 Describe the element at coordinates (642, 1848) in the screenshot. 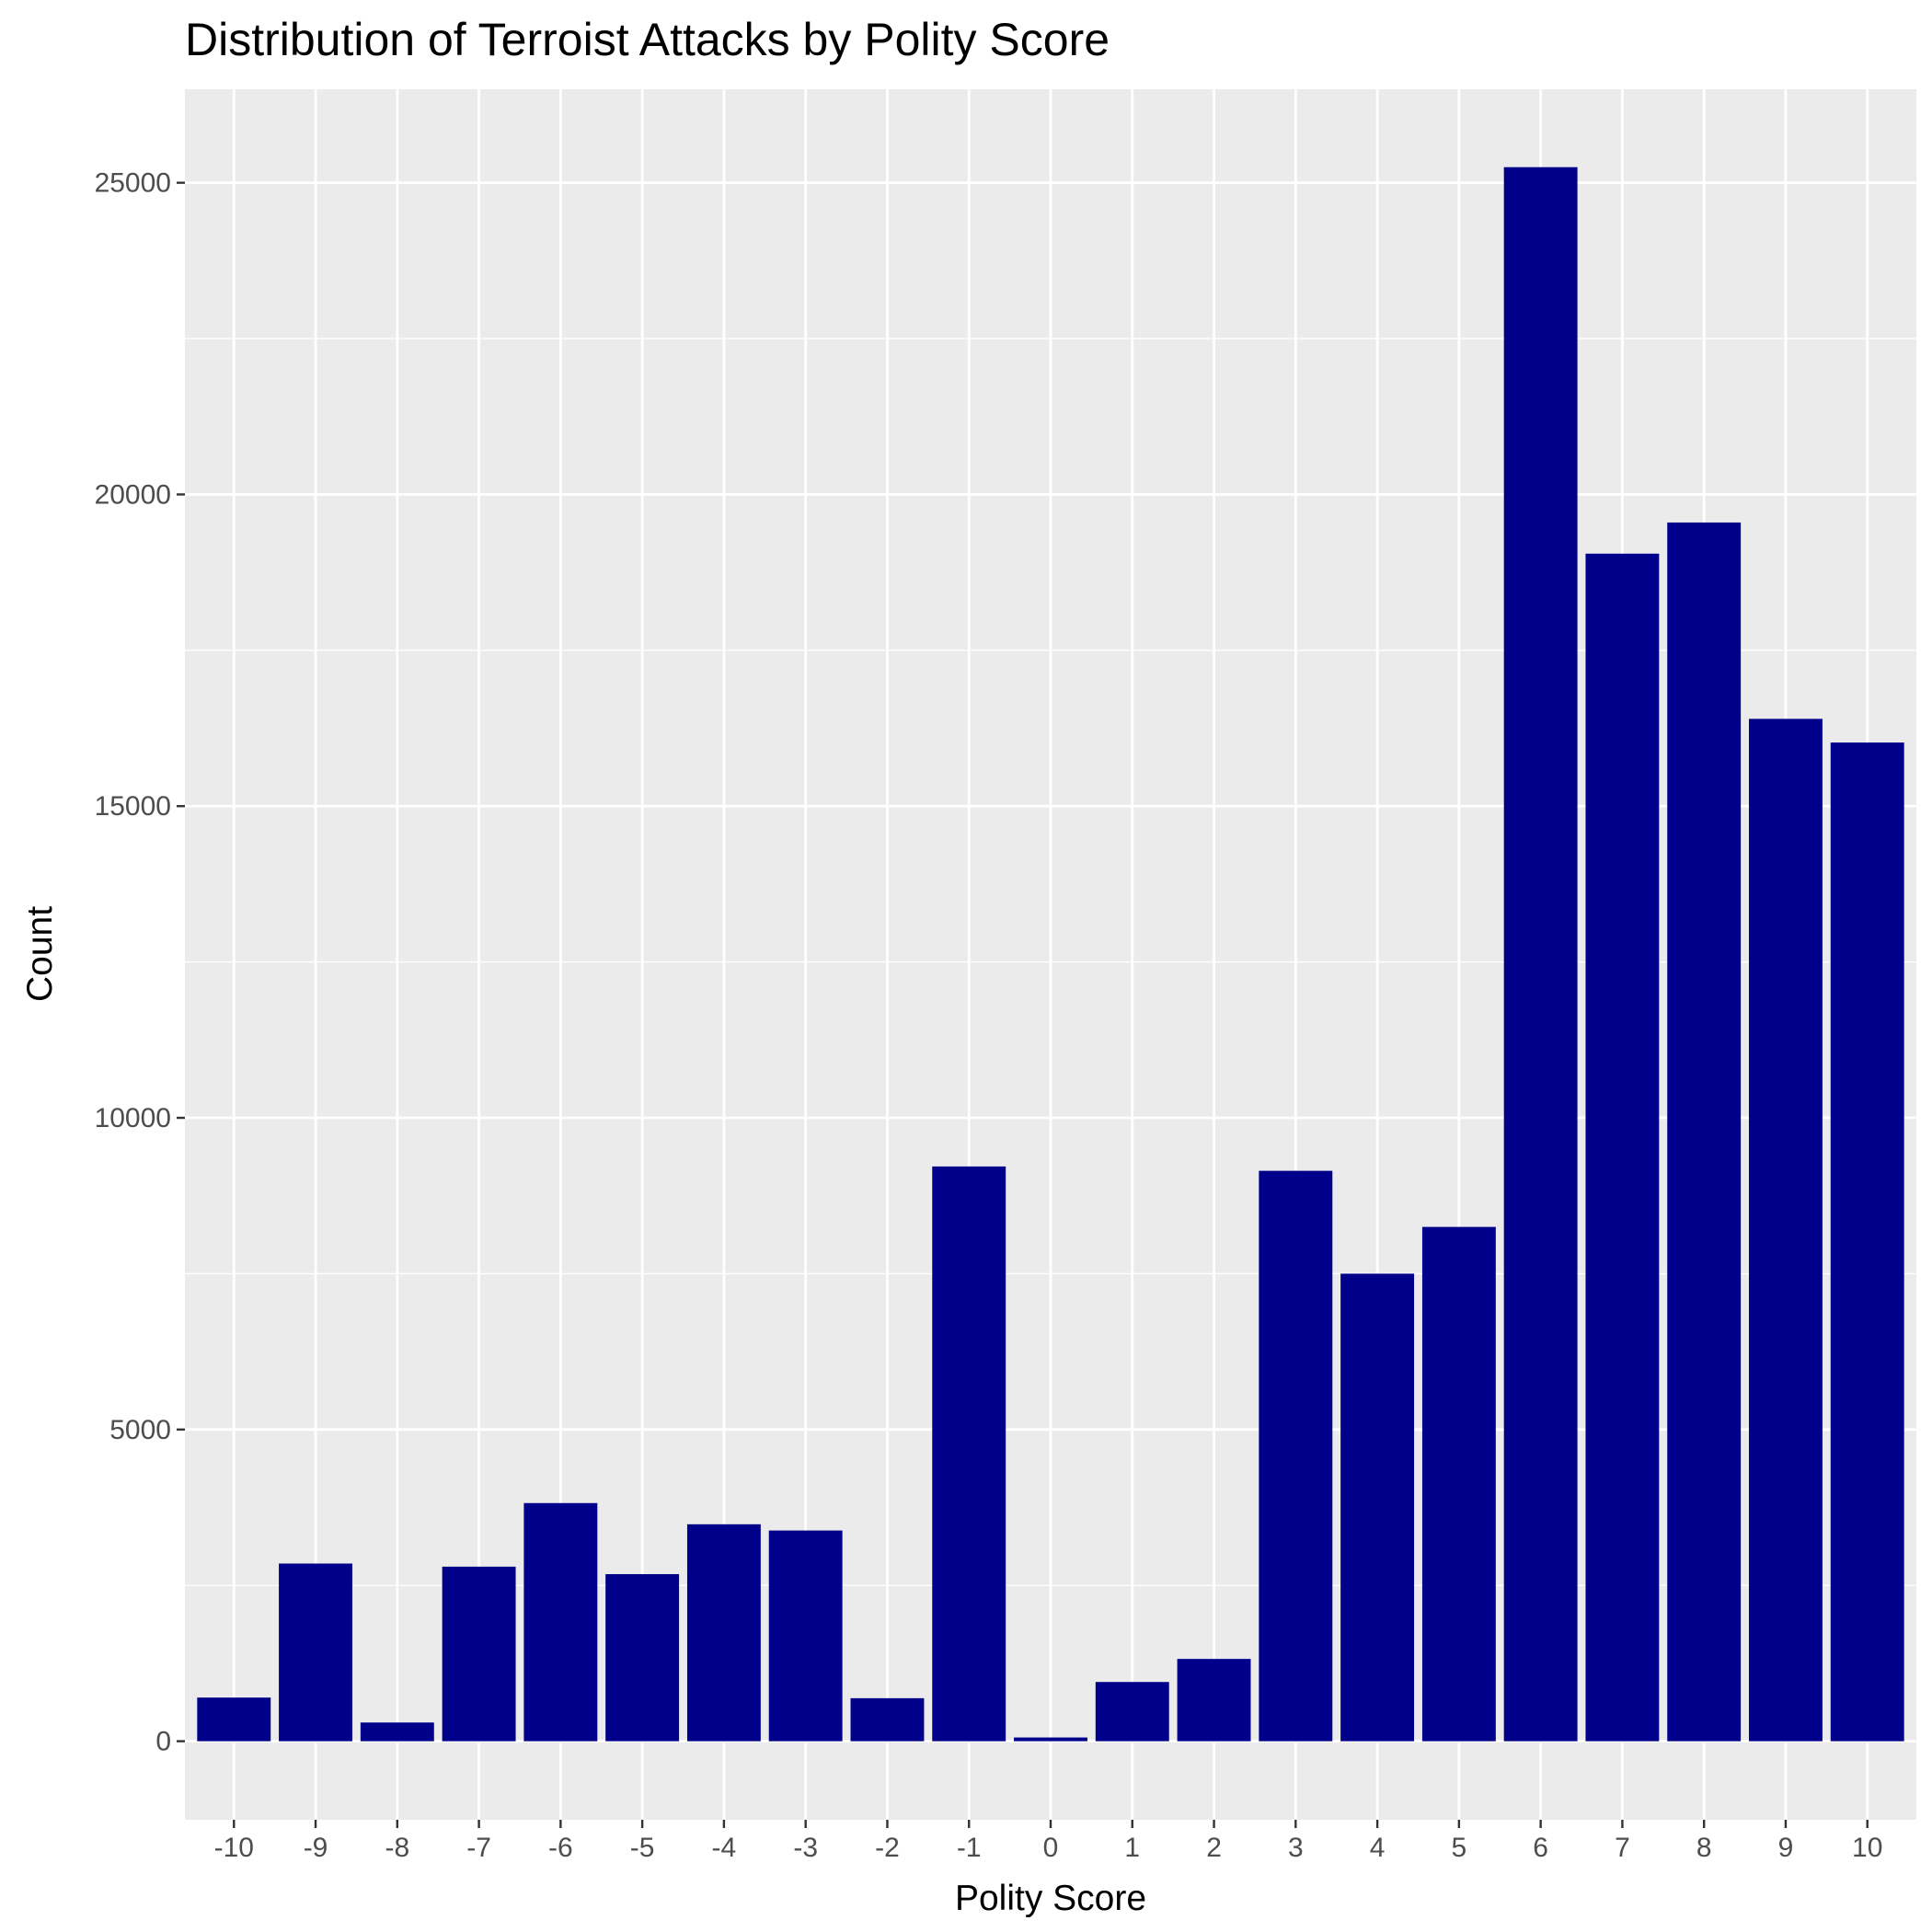

I see `x-tick-label: -5` at that location.